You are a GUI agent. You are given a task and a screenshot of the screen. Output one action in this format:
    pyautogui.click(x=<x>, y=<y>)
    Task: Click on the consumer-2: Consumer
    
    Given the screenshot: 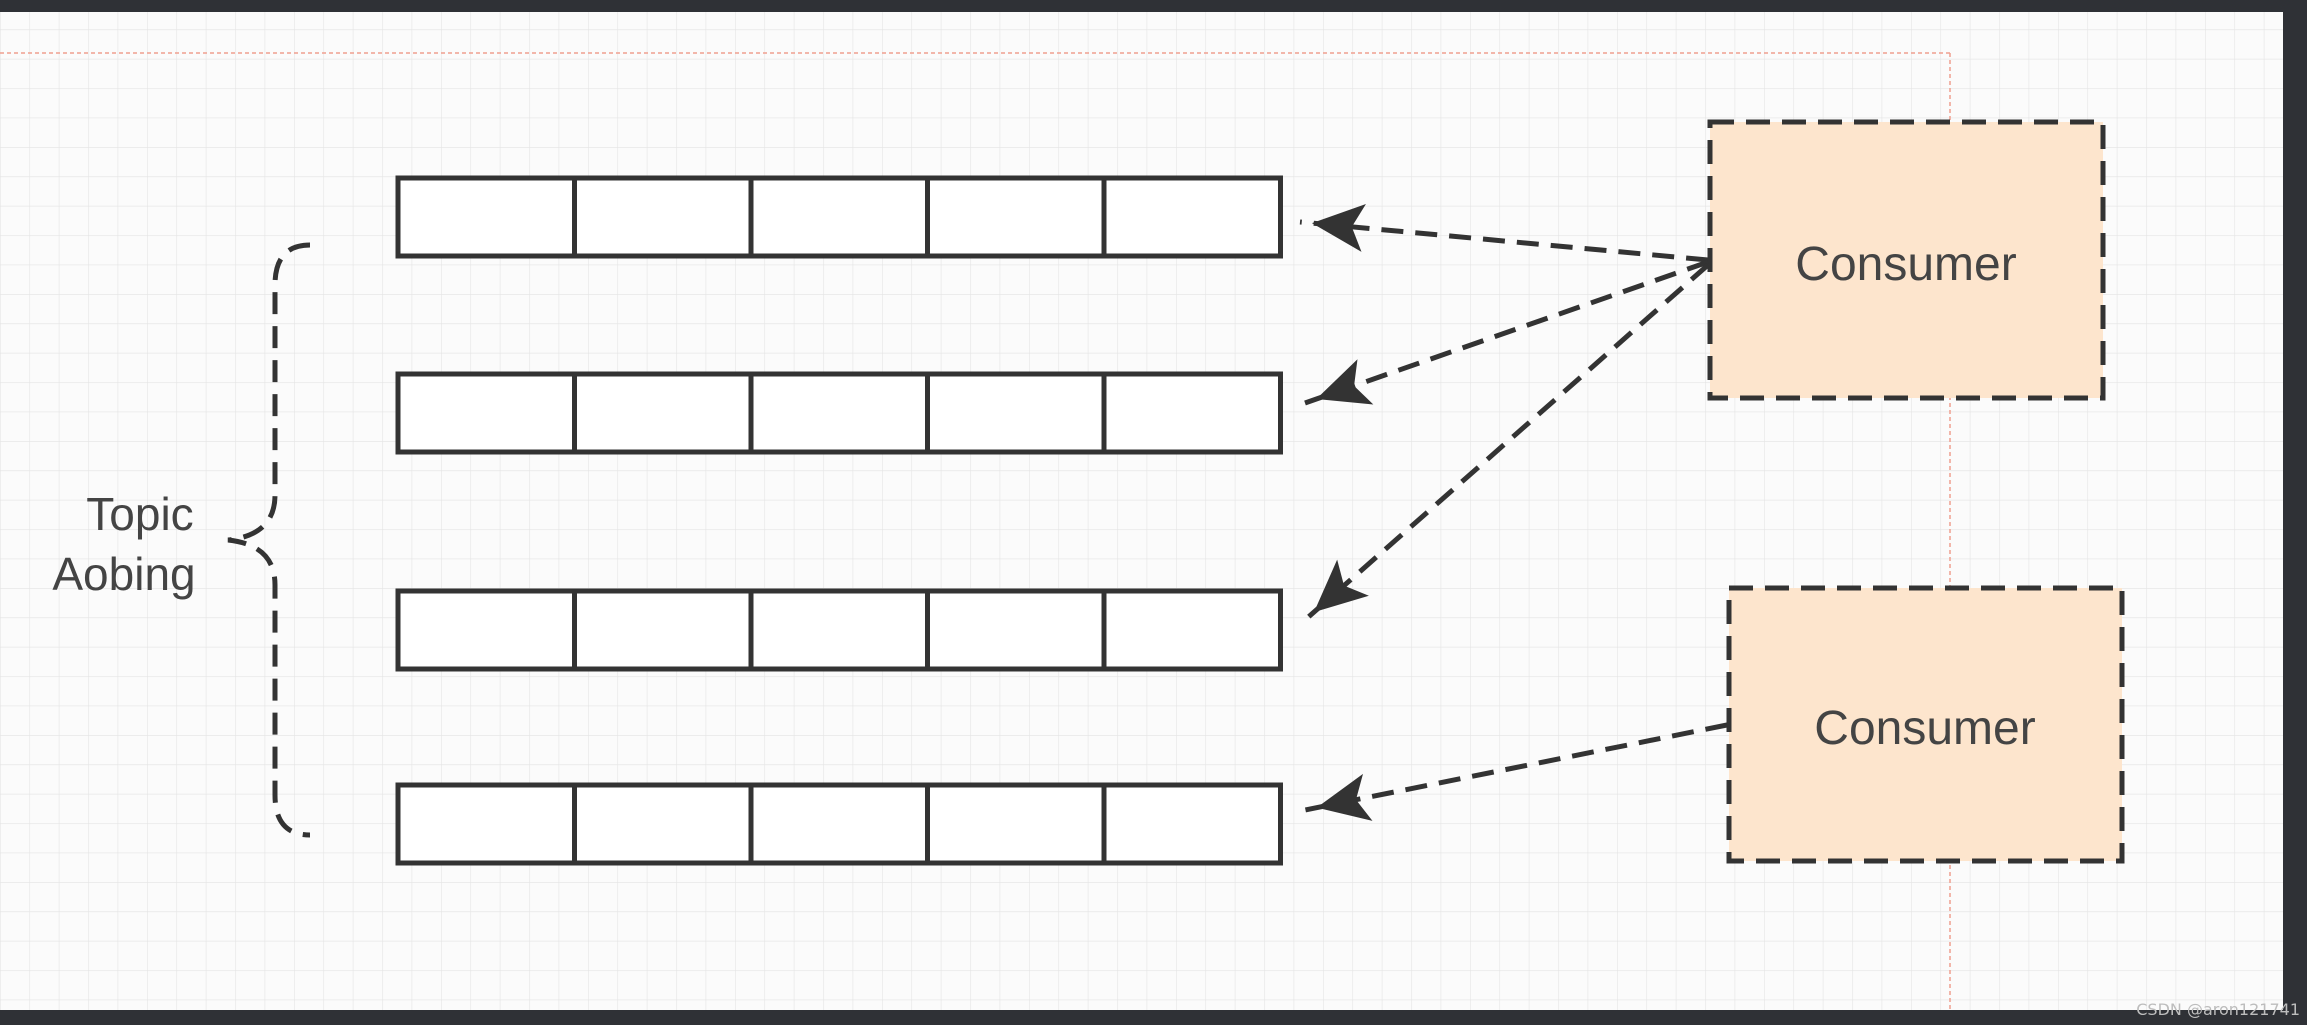 What is the action you would take?
    pyautogui.click(x=1925, y=724)
    